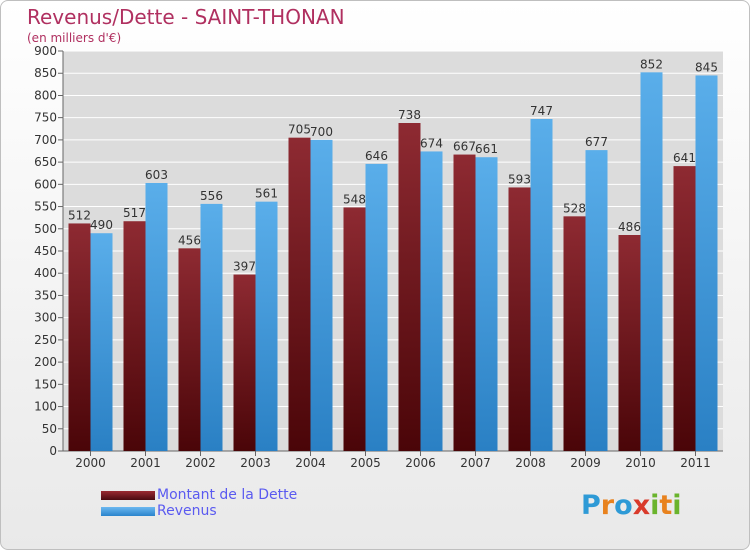 The image size is (750, 550). What do you see at coordinates (45, 73) in the screenshot?
I see `y-tick-label: 850` at bounding box center [45, 73].